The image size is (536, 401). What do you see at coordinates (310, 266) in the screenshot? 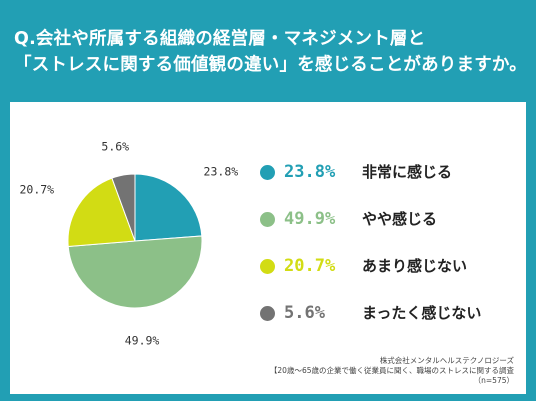
I see `legend-value: 20.7%` at bounding box center [310, 266].